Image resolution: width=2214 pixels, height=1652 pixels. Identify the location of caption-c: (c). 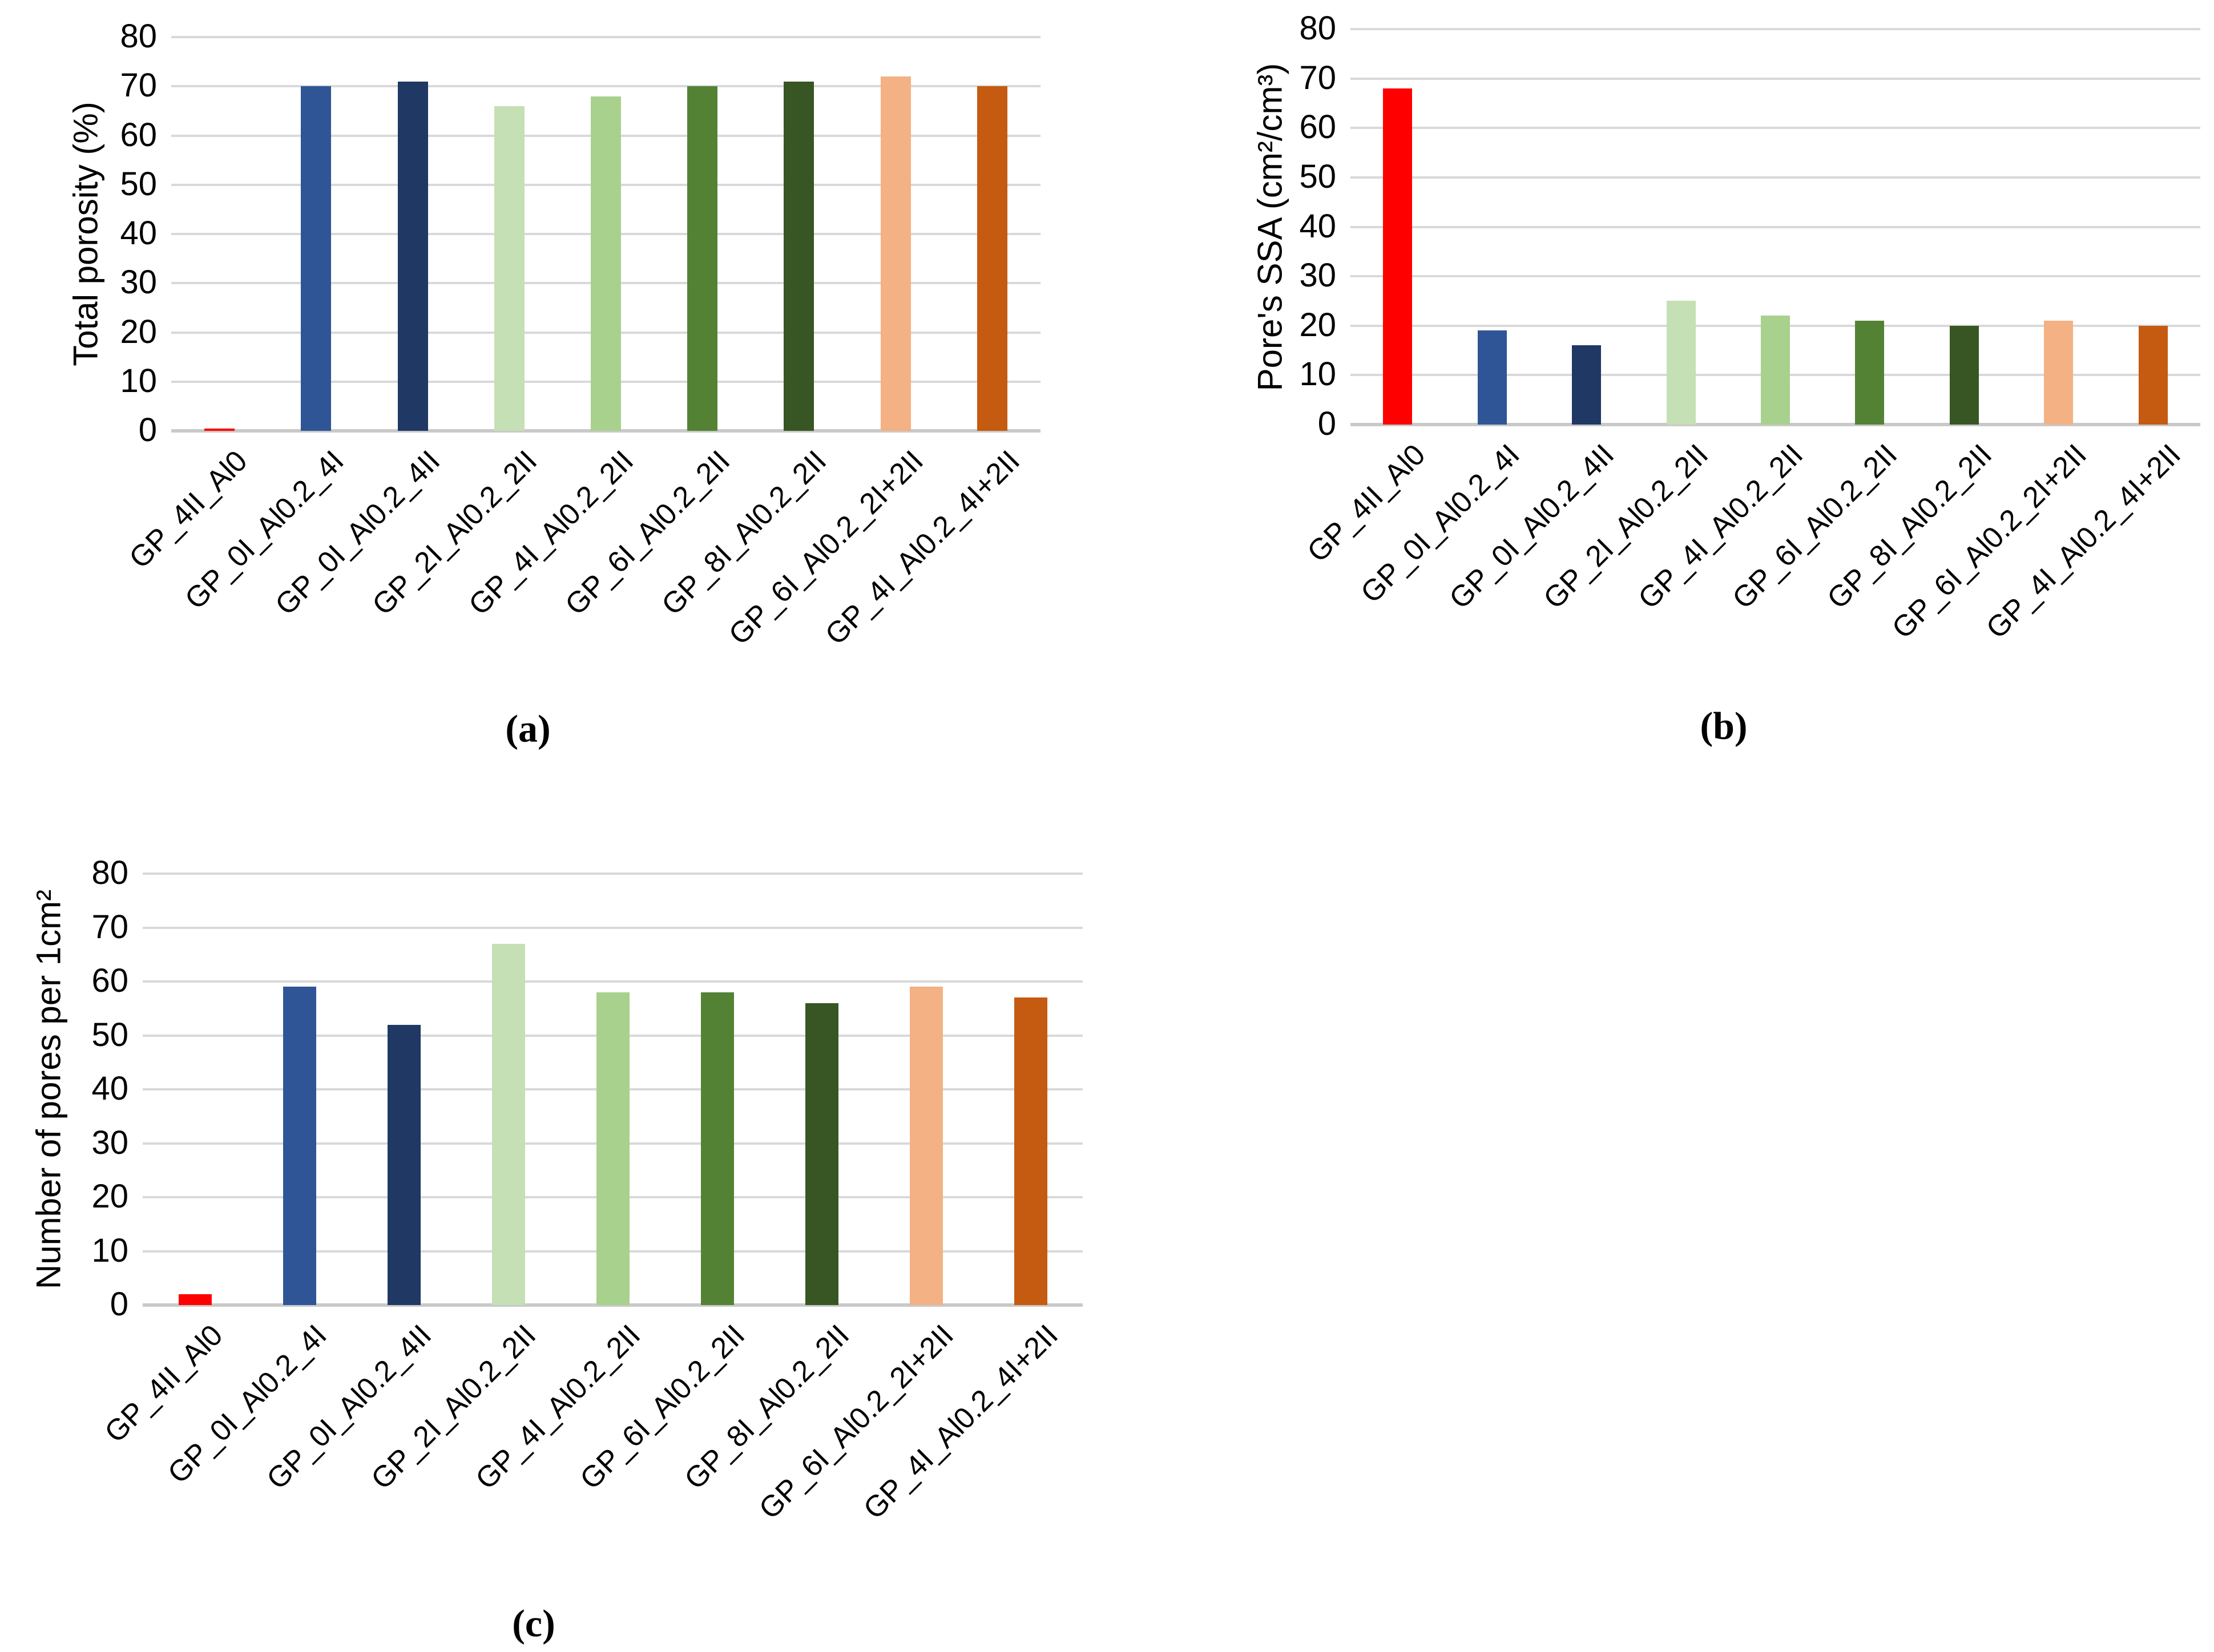
(533, 1623).